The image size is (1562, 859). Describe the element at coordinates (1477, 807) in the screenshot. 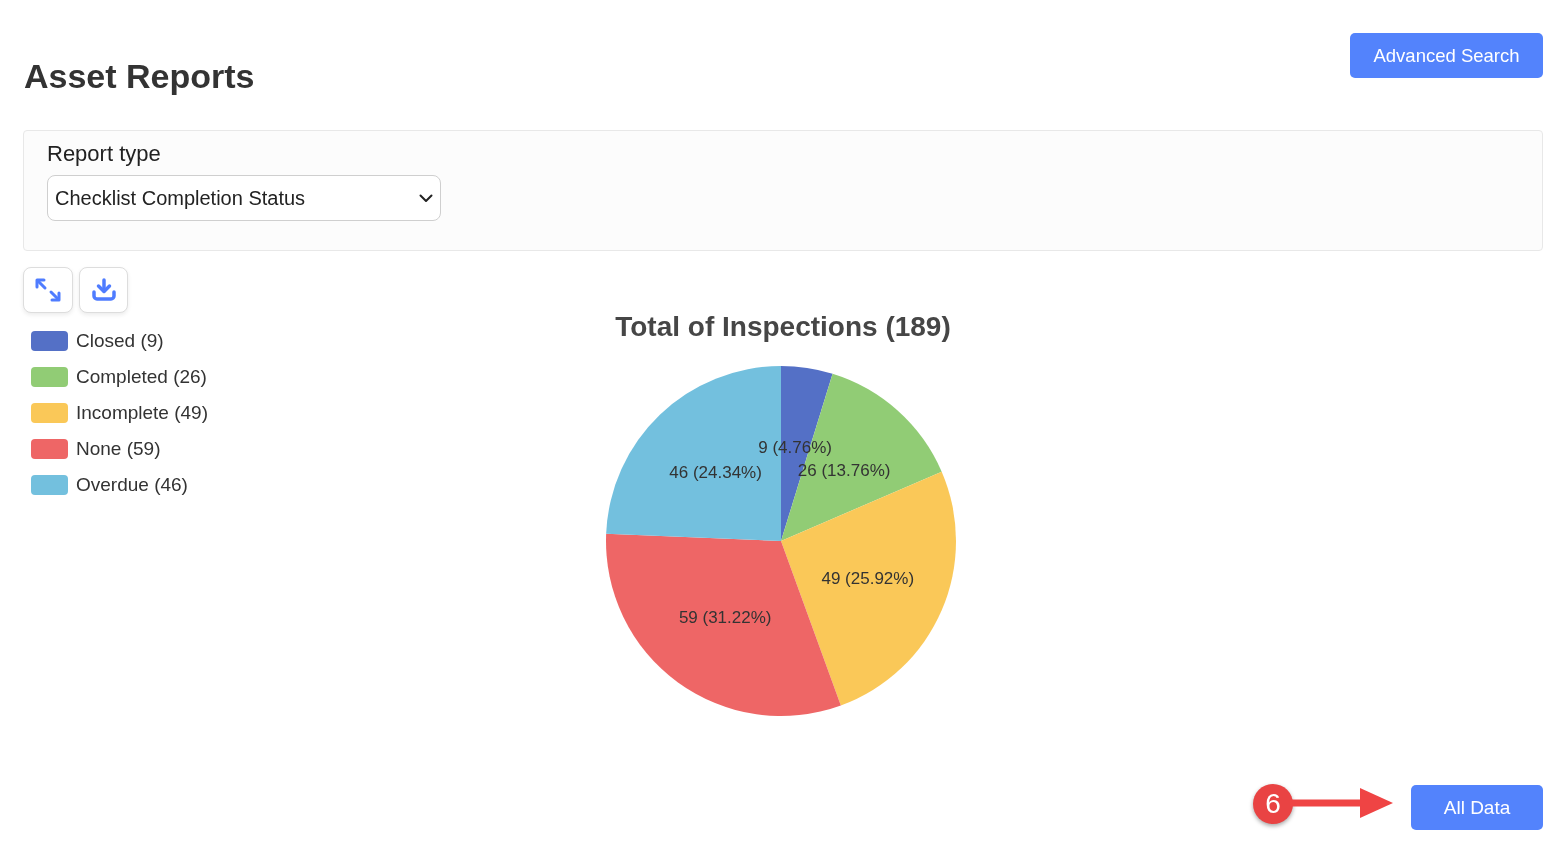

I see `all-data-button: All Data` at that location.